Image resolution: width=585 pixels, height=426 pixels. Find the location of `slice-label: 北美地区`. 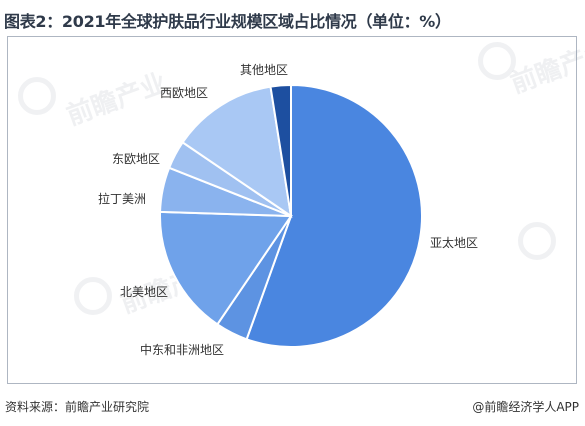

slice-label: 北美地区 is located at coordinates (144, 292).